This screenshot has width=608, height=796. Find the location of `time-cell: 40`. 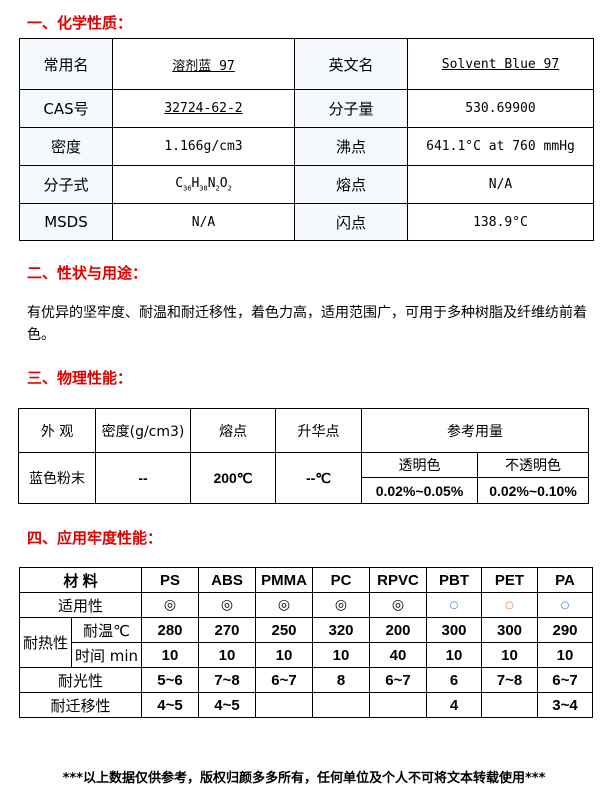

time-cell: 40 is located at coordinates (398, 655).